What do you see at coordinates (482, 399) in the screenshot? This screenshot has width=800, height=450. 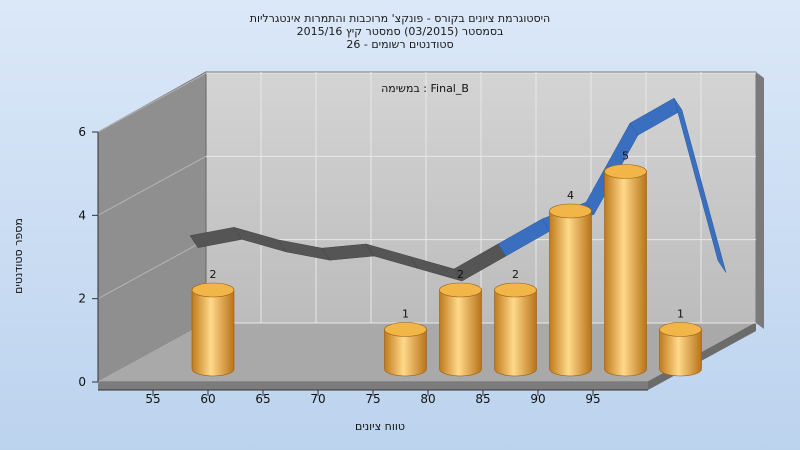 I see `x-tick-label: 85` at bounding box center [482, 399].